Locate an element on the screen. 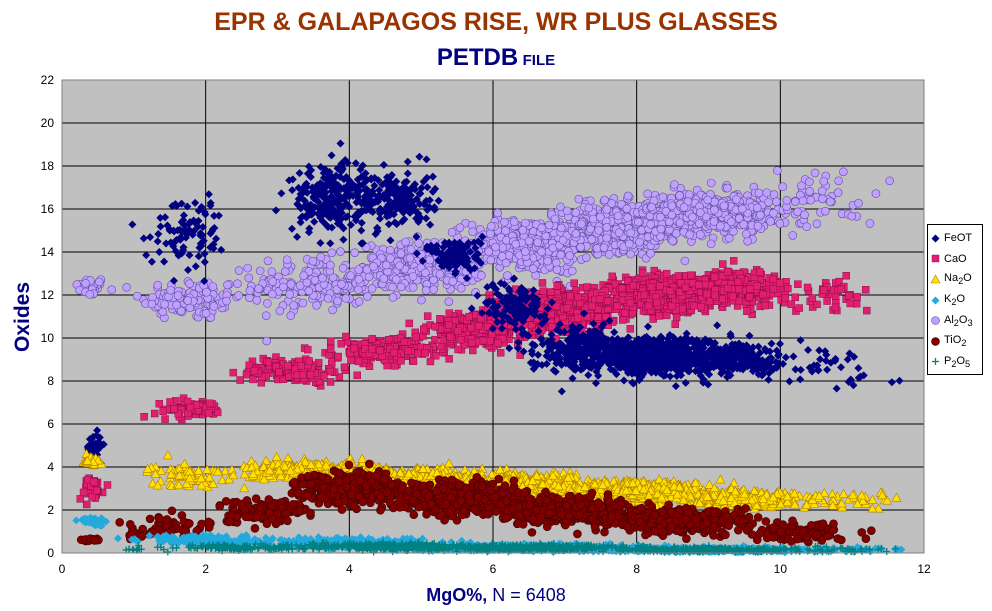 The height and width of the screenshot is (611, 992). subtitle-small: FILE is located at coordinates (539, 60).